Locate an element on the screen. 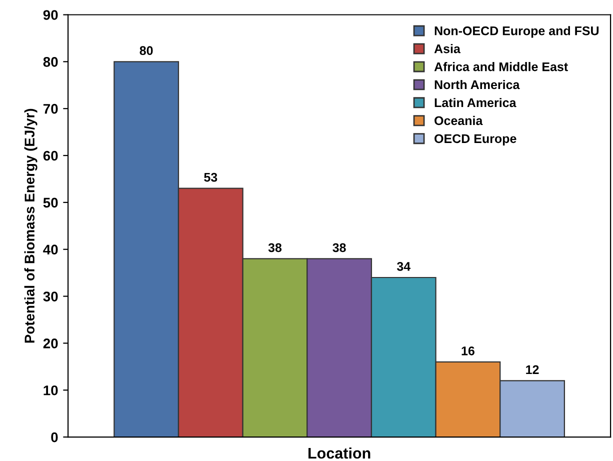 Image resolution: width=613 pixels, height=461 pixels. y-tick-label: 20 is located at coordinates (50, 343).